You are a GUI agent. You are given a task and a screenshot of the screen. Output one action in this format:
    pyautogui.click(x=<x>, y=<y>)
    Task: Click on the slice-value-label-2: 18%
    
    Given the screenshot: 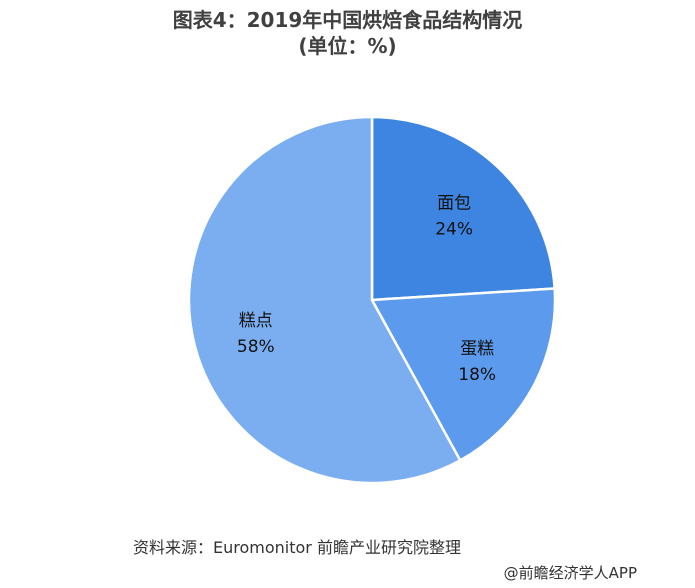 What is the action you would take?
    pyautogui.click(x=477, y=375)
    